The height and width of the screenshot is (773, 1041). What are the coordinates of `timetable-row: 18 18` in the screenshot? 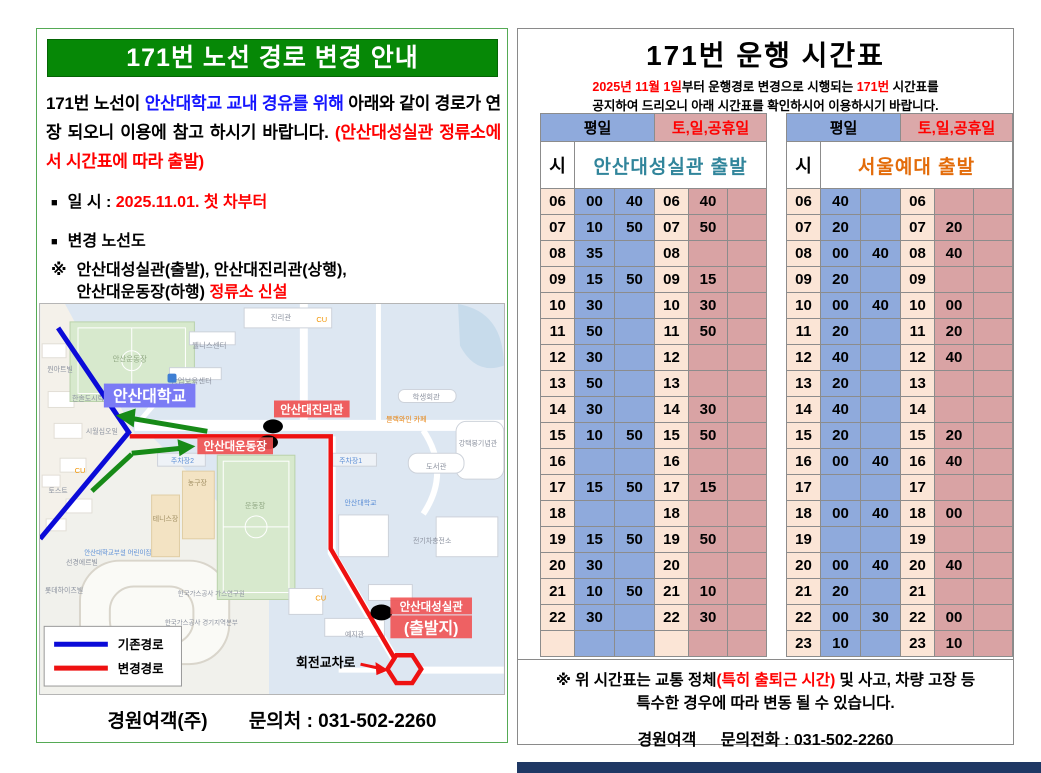 It's located at (653, 513).